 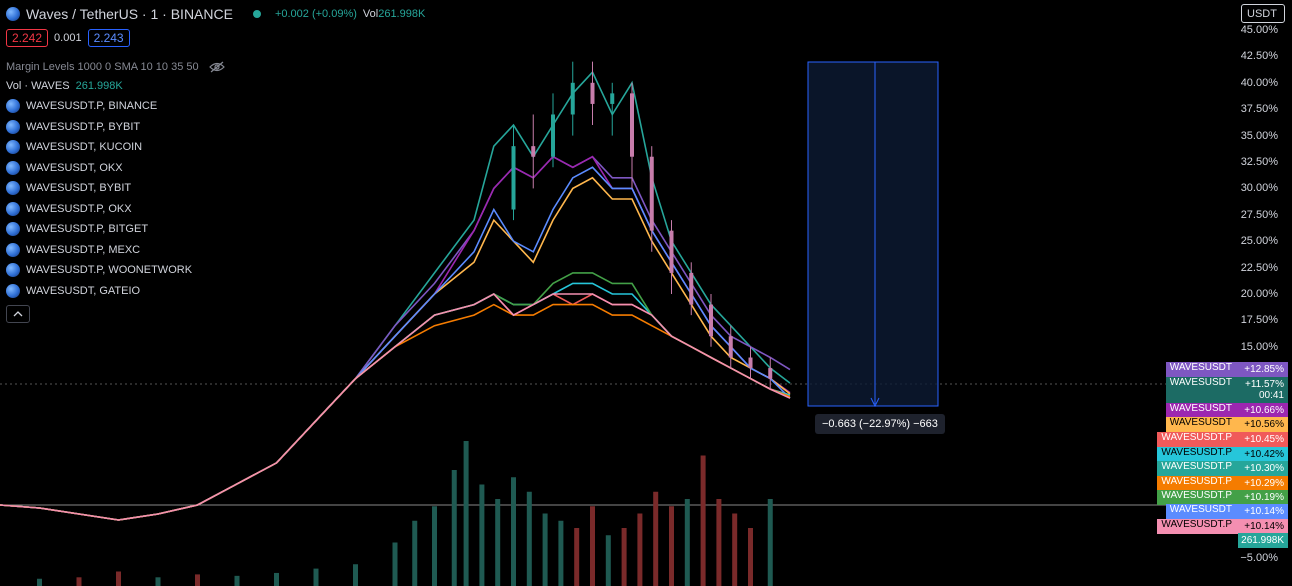 What do you see at coordinates (215, 168) in the screenshot?
I see `compare-symbol-item: WAVESUSDT, OKX` at bounding box center [215, 168].